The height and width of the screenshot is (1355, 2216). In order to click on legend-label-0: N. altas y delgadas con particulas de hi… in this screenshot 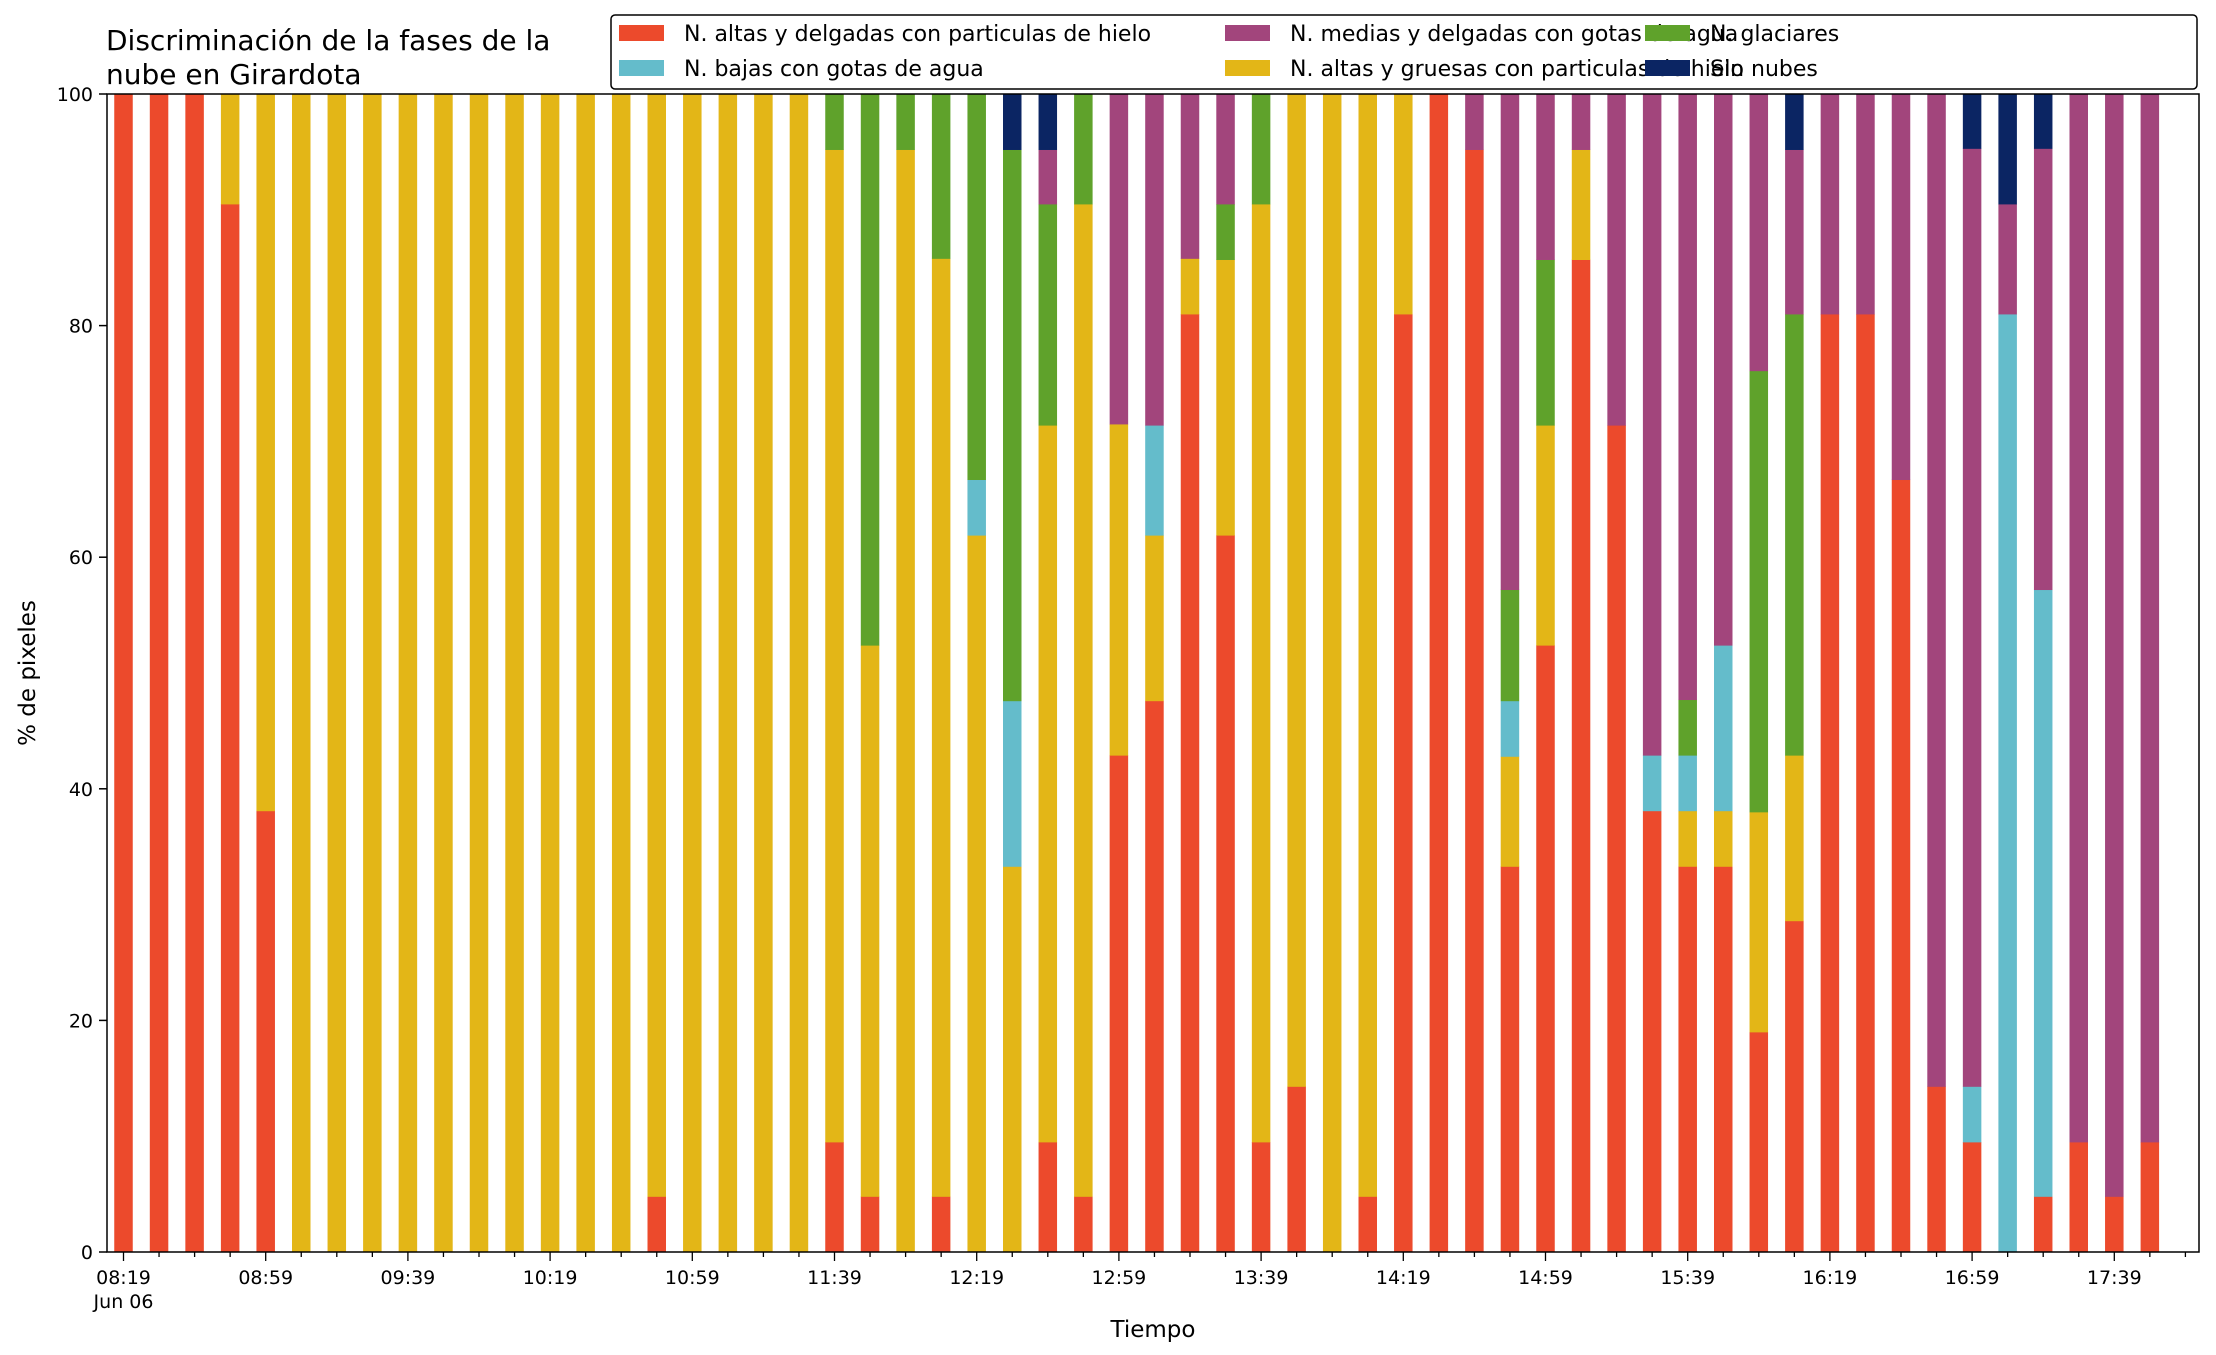, I will do `click(917, 34)`.